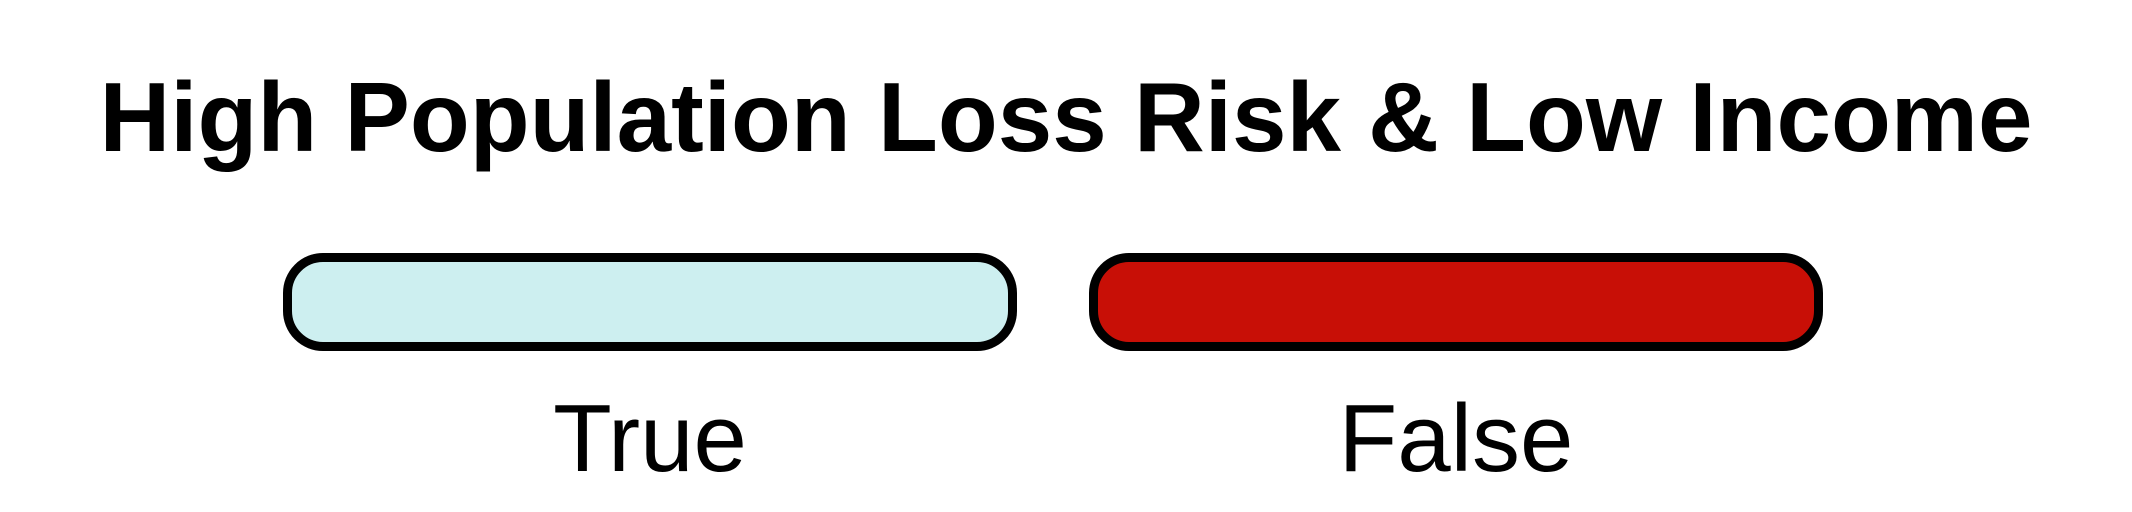  I want to click on legend-swatch-true, so click(650, 302).